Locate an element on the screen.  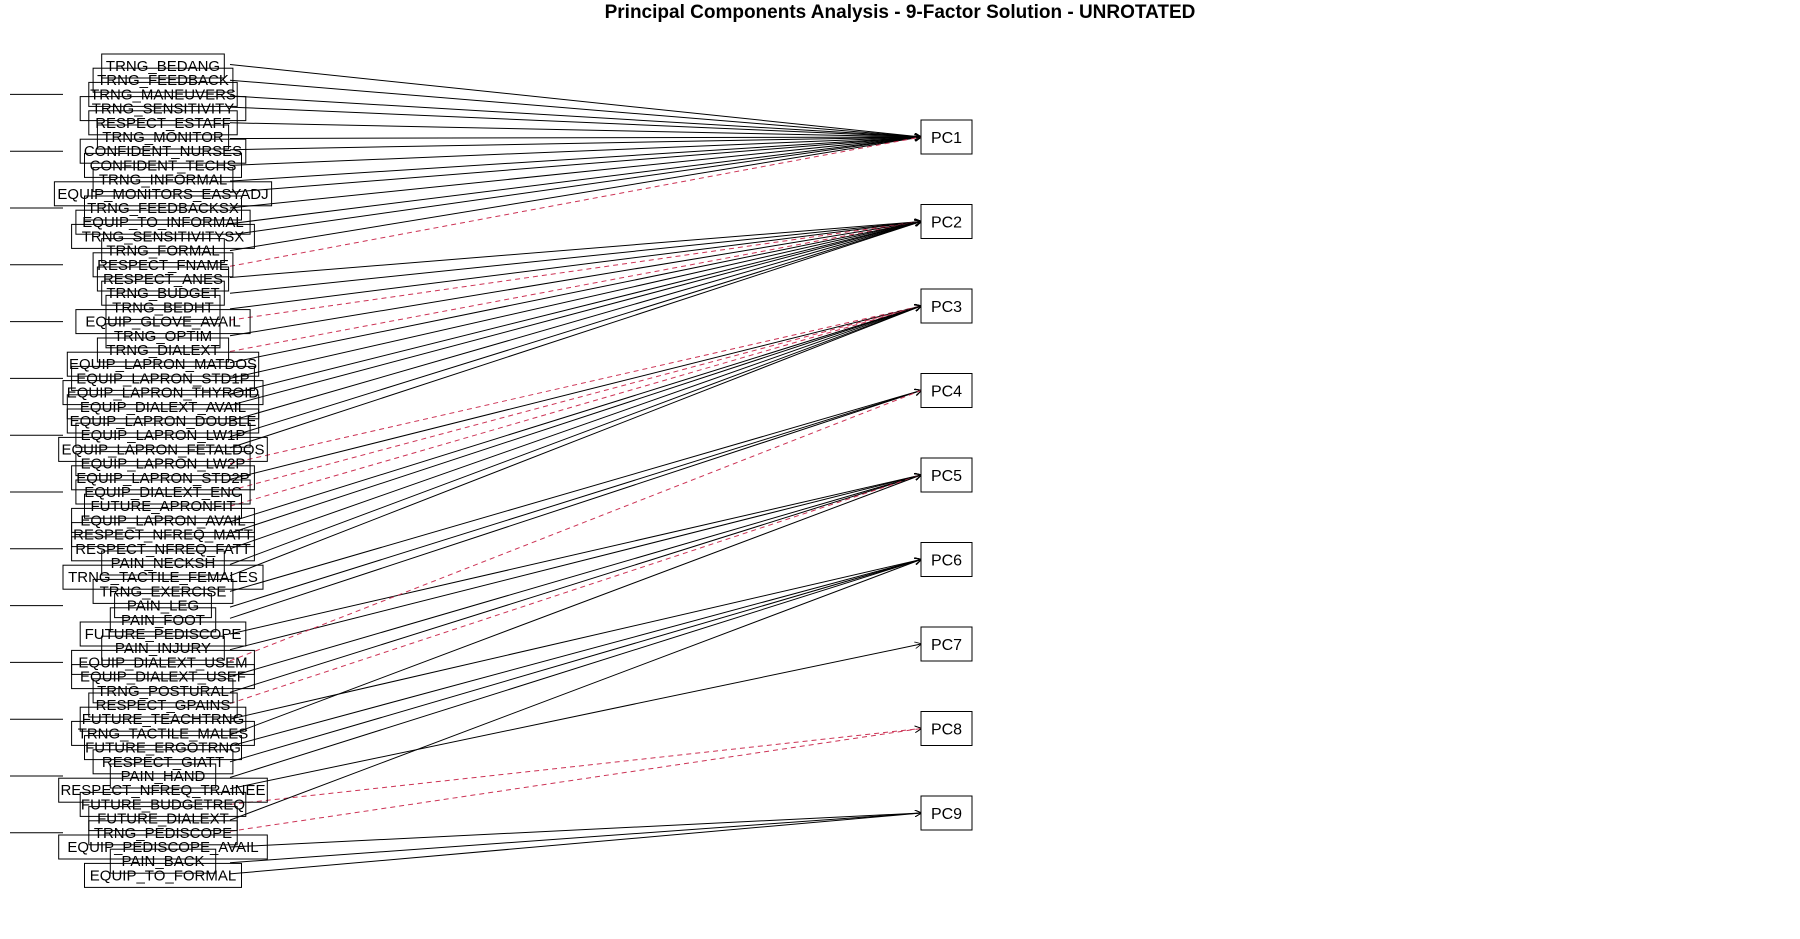
variable-node: PAIN_BACK is located at coordinates (163, 861).